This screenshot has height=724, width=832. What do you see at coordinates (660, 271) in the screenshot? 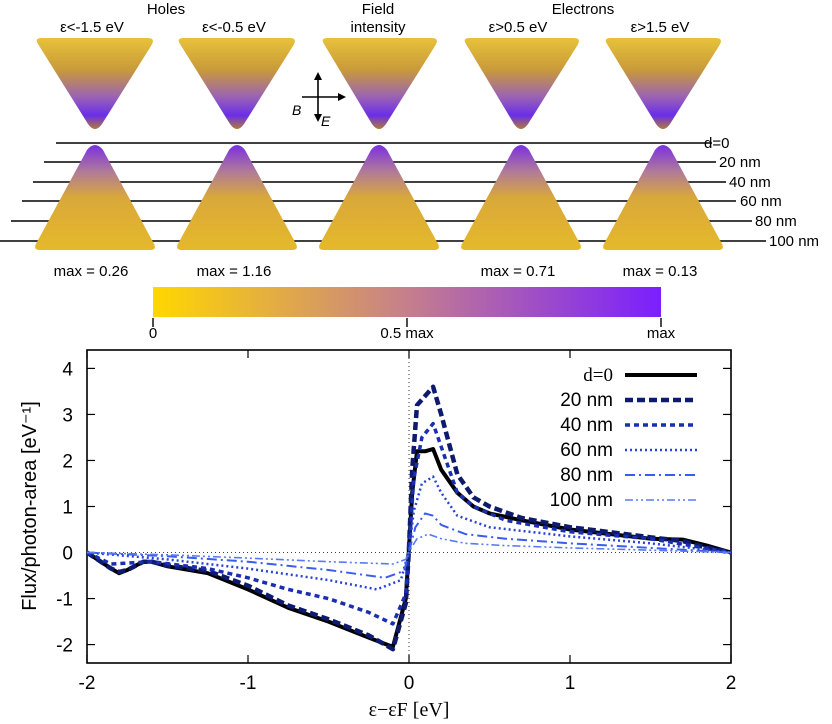
I see `max-label-4: max = 0.13` at bounding box center [660, 271].